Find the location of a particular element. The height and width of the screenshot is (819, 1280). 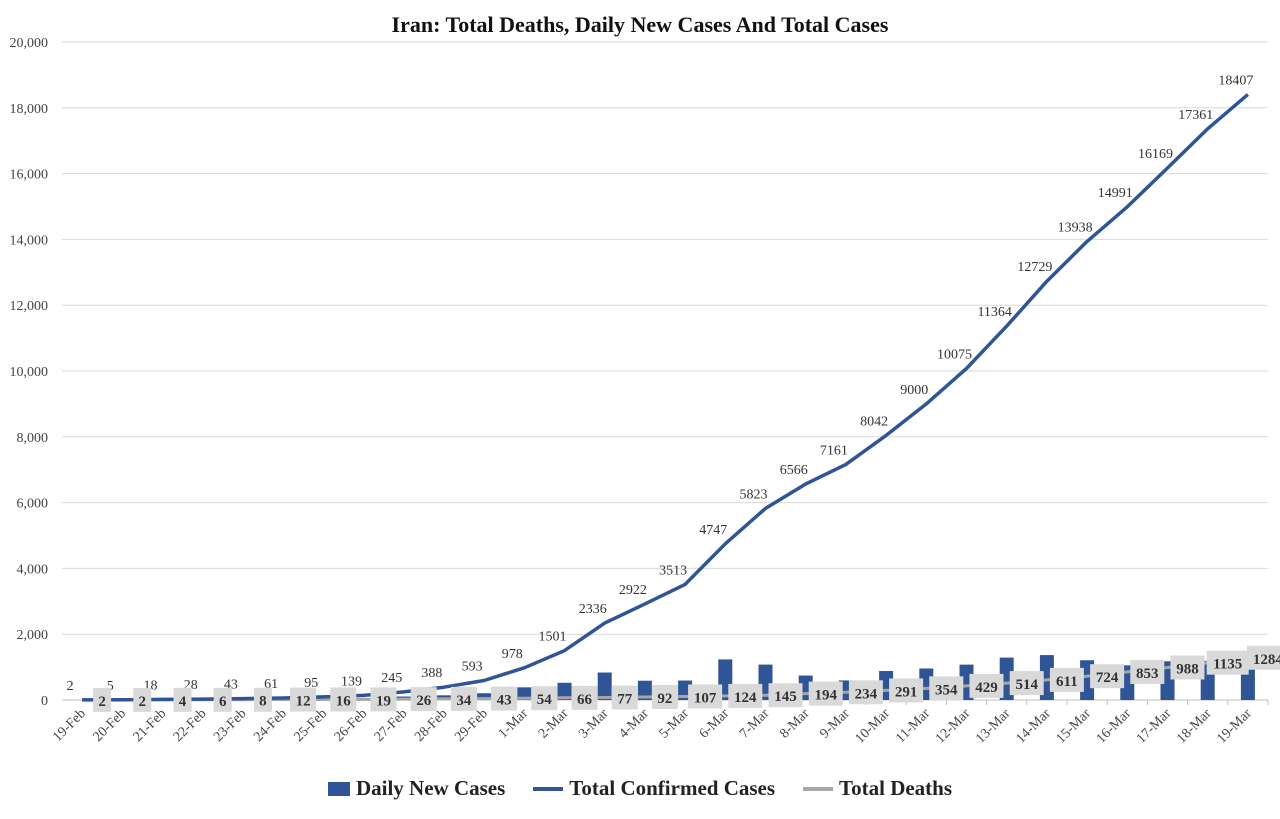

x-tick-label: 5-Mar is located at coordinates (675, 724).